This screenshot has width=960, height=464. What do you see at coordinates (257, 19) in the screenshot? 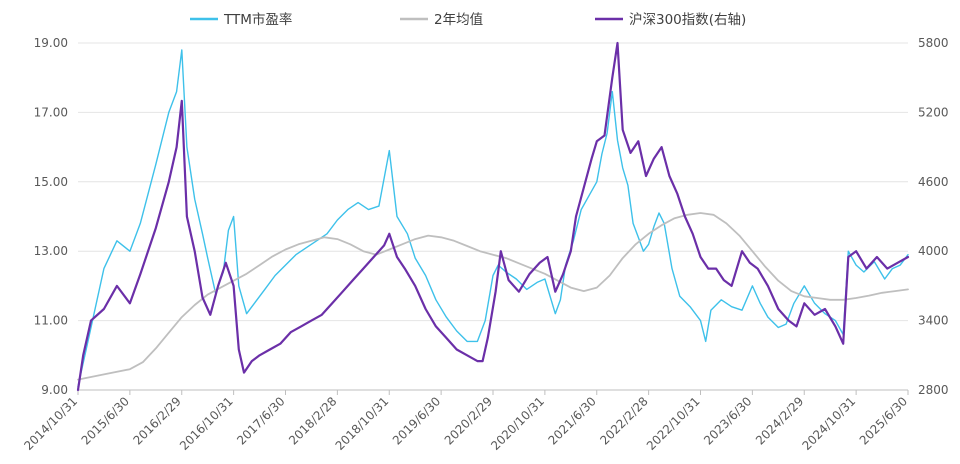
I see `legend-label-0: TTM市盈率` at bounding box center [257, 19].